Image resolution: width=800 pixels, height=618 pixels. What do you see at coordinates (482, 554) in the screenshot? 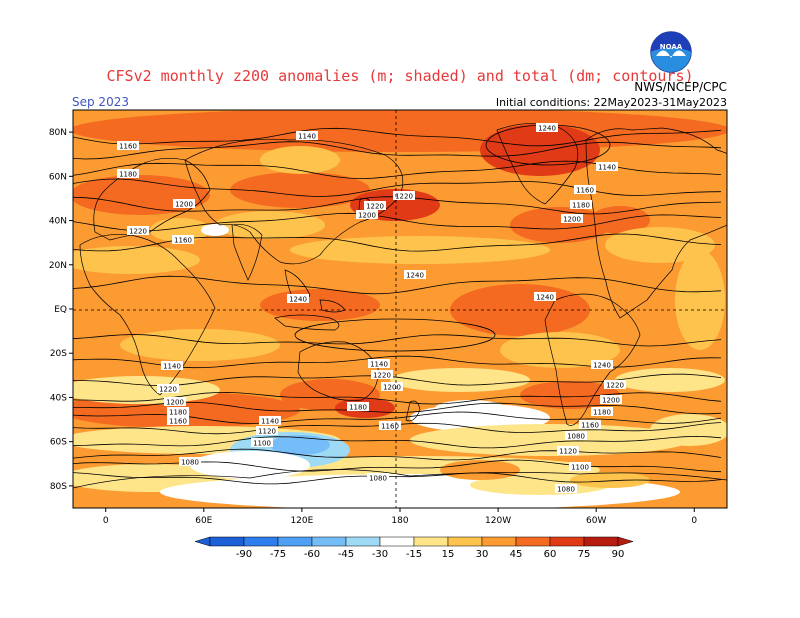
I see `colorbar-label: 30` at bounding box center [482, 554].